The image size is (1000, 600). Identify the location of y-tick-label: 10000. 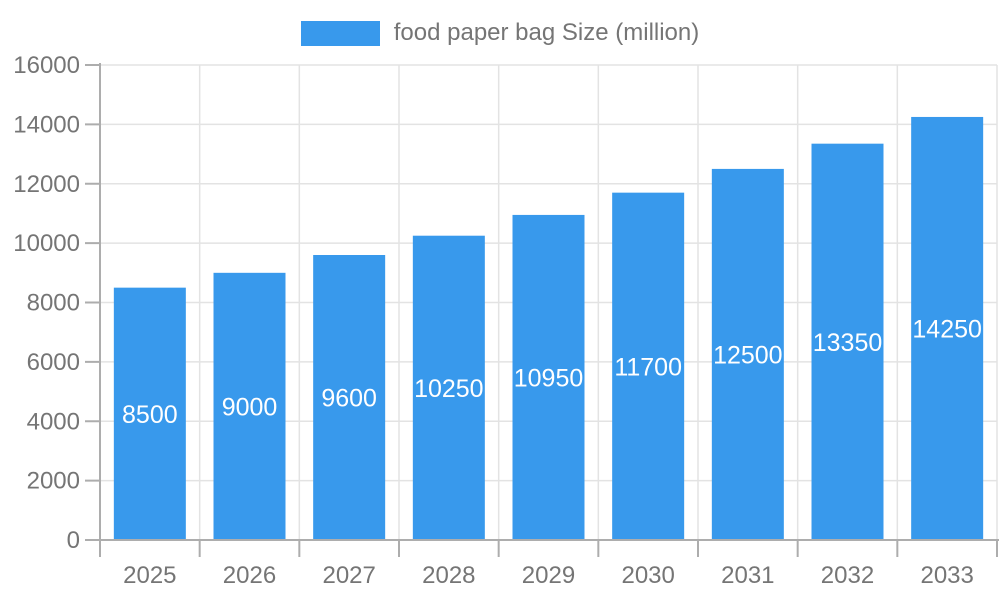
(46, 243).